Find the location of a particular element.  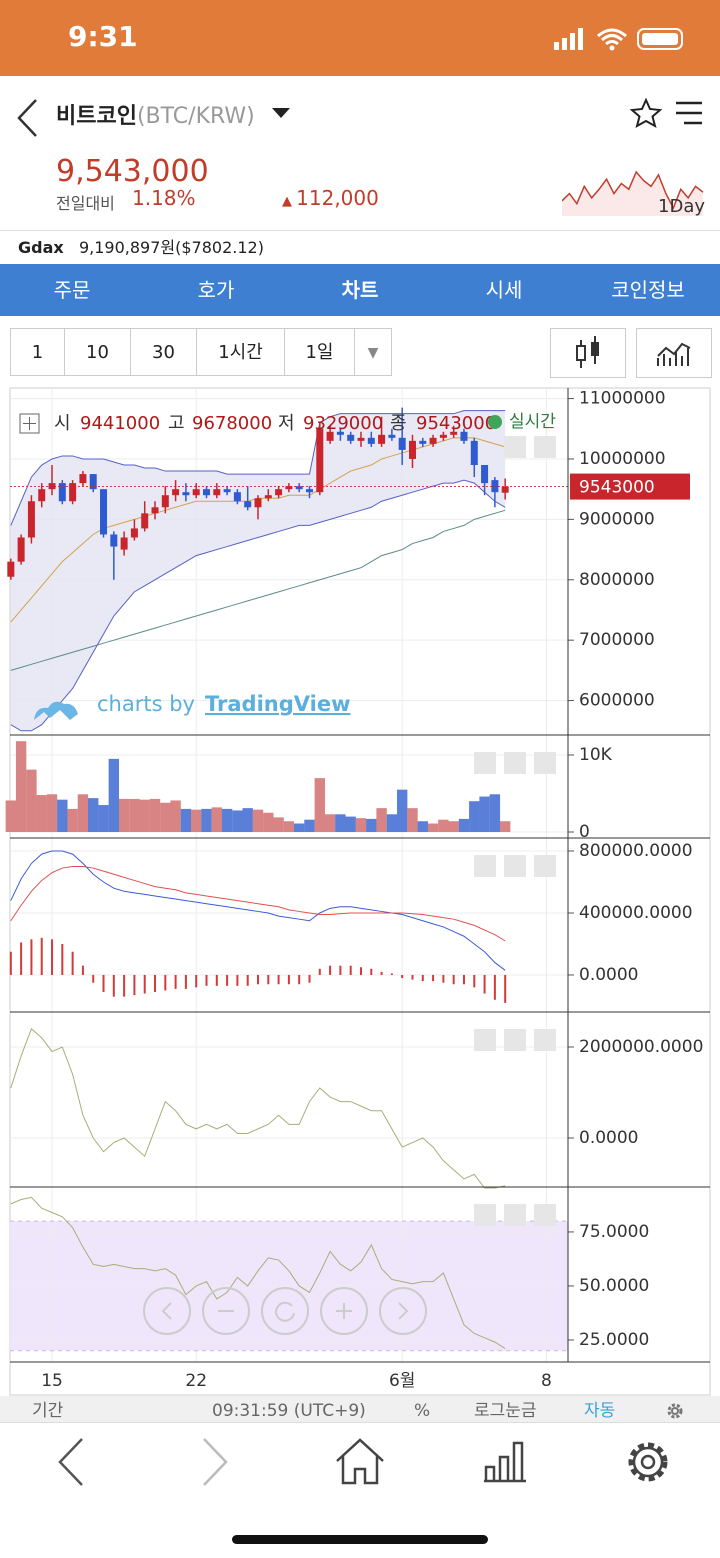

x-tick-label: 6월 is located at coordinates (402, 1381).